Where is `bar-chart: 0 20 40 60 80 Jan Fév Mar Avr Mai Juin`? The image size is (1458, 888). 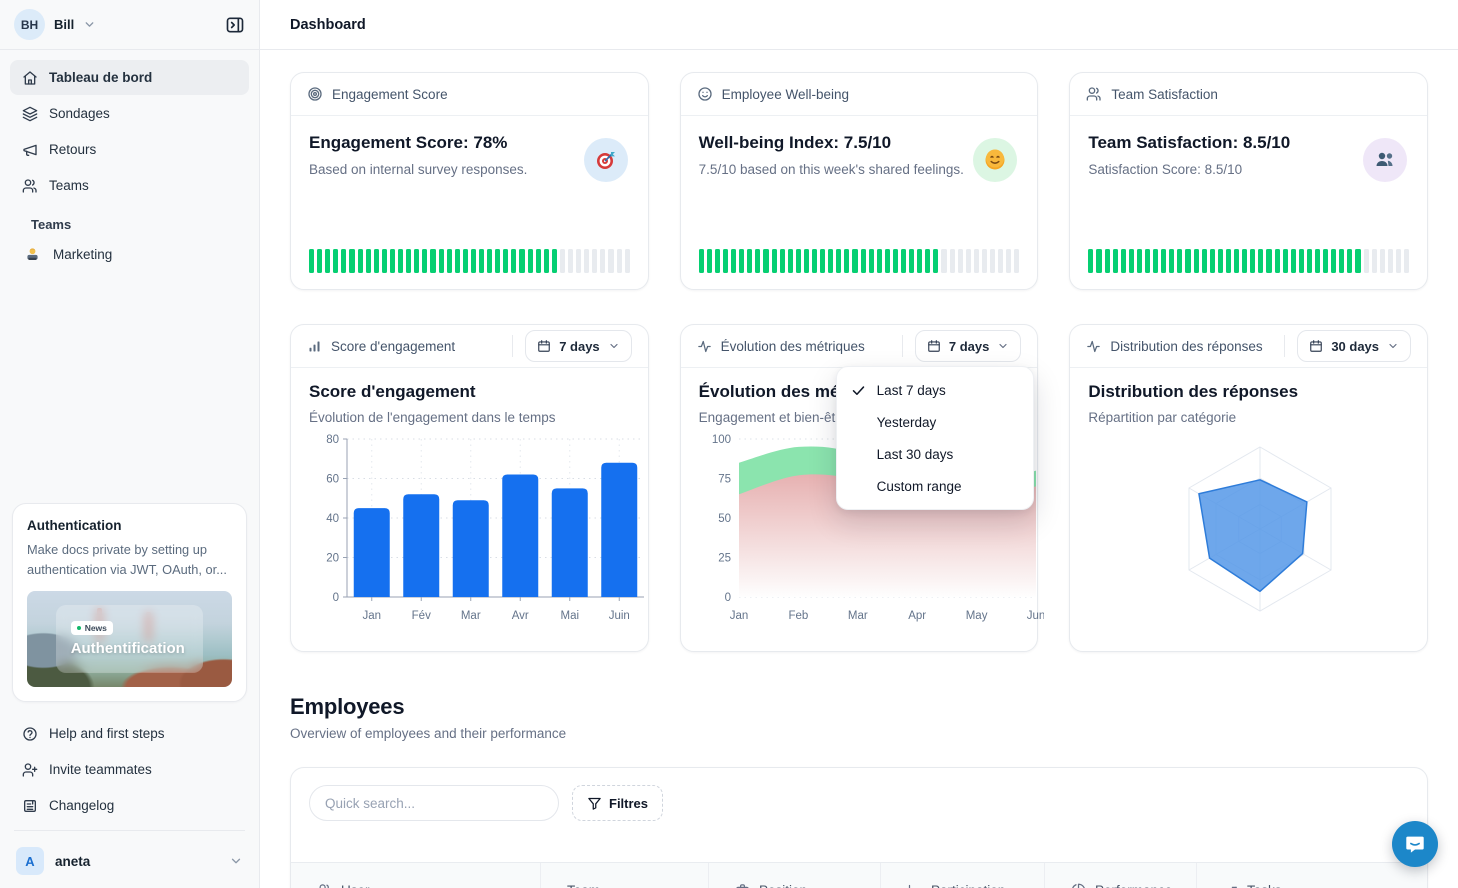
bar-chart: 0 20 40 60 80 Jan Fév Mar Avr Mai Juin is located at coordinates (485, 528).